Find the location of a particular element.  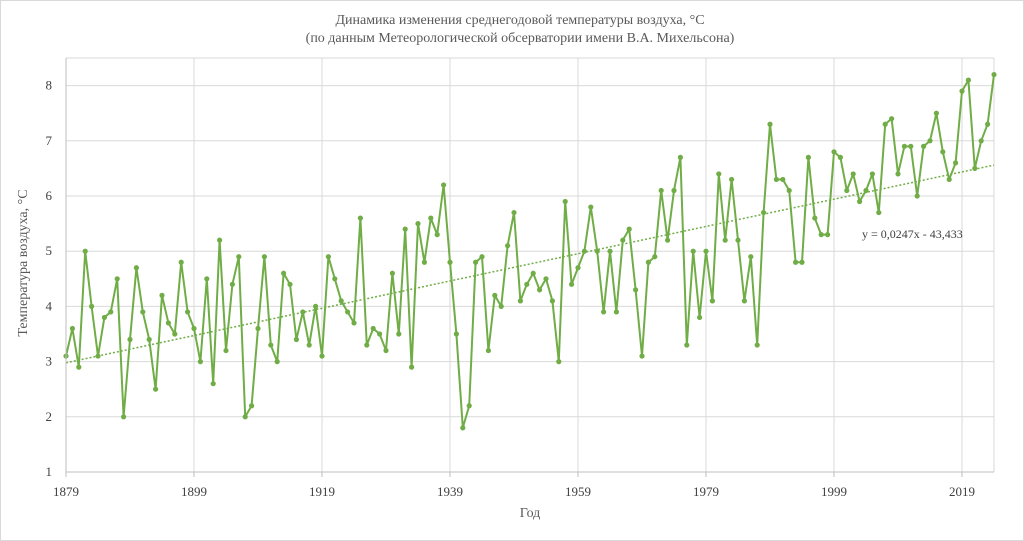

trendline-equation: y = 0,0247x - 43,433 is located at coordinates (912, 234).